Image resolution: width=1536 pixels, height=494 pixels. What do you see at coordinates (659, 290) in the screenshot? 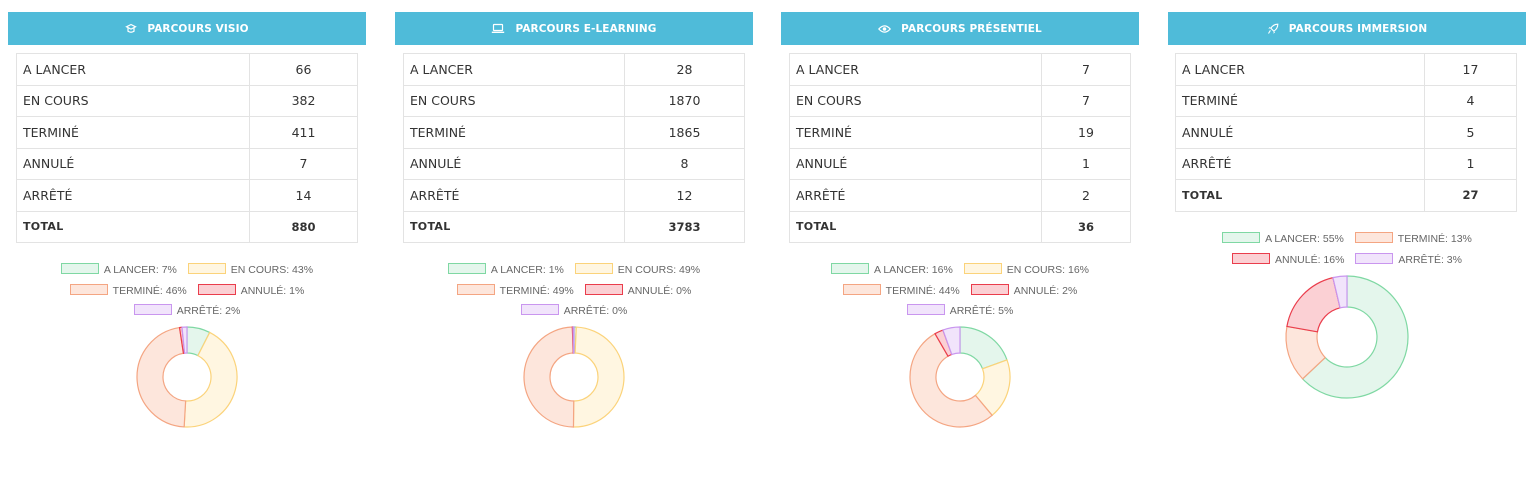
I see `legend-label: ANNULÉ: 0%` at bounding box center [659, 290].